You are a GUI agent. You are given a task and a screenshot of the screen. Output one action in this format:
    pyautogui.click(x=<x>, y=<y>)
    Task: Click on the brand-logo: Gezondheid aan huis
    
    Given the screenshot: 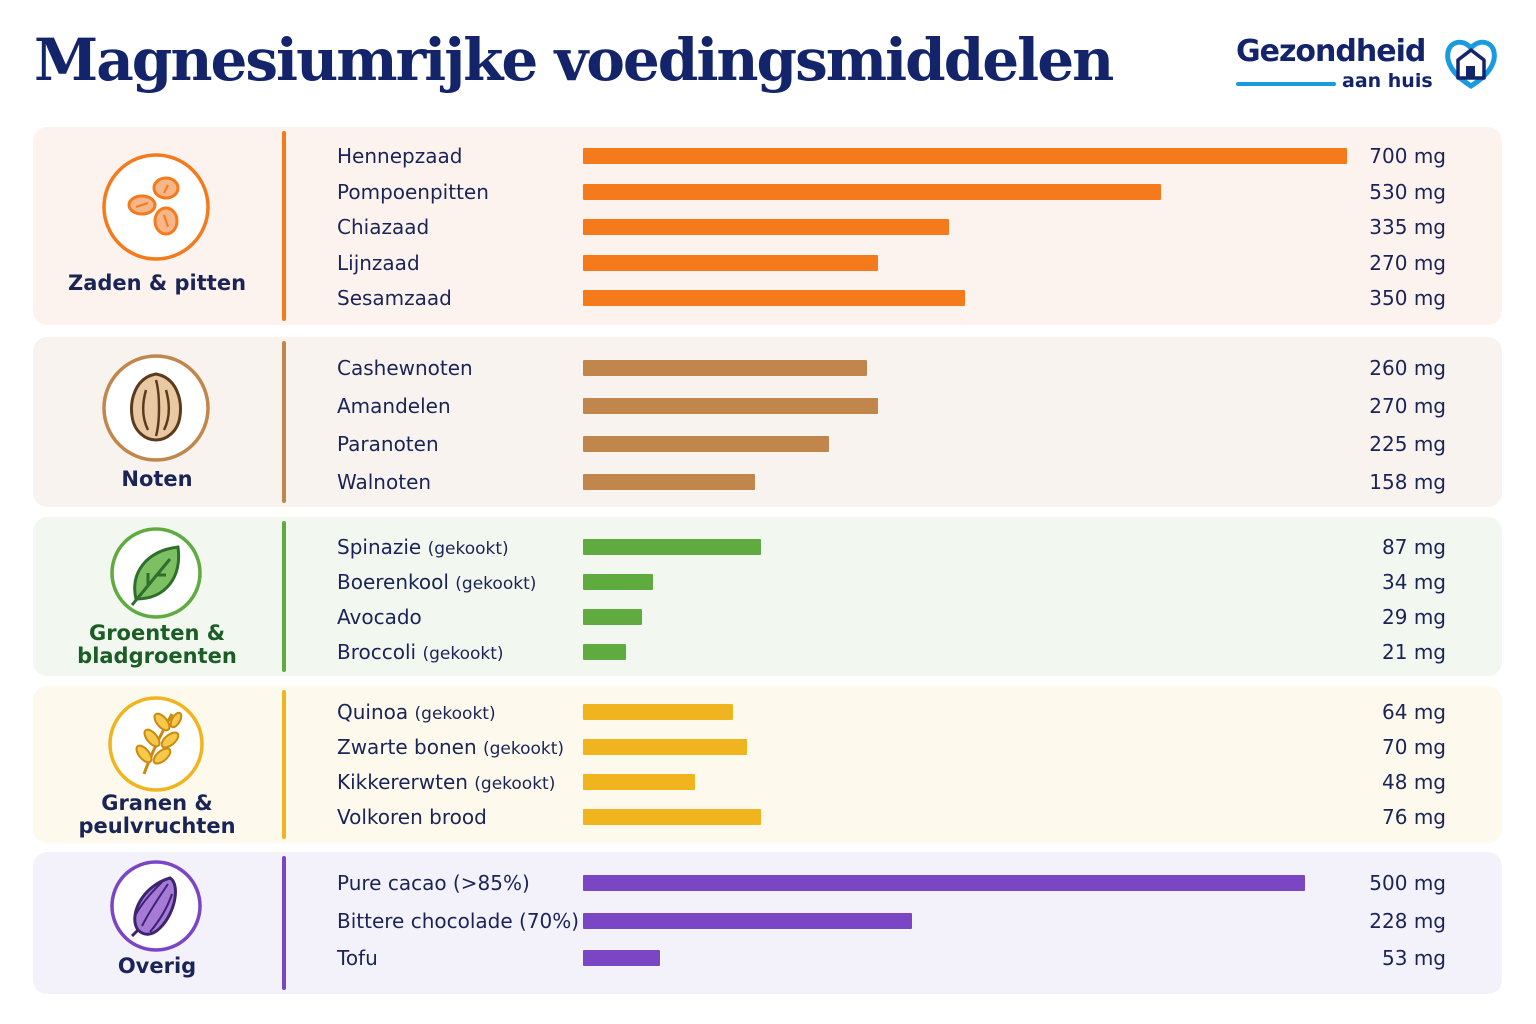 What is the action you would take?
    pyautogui.click(x=1368, y=62)
    